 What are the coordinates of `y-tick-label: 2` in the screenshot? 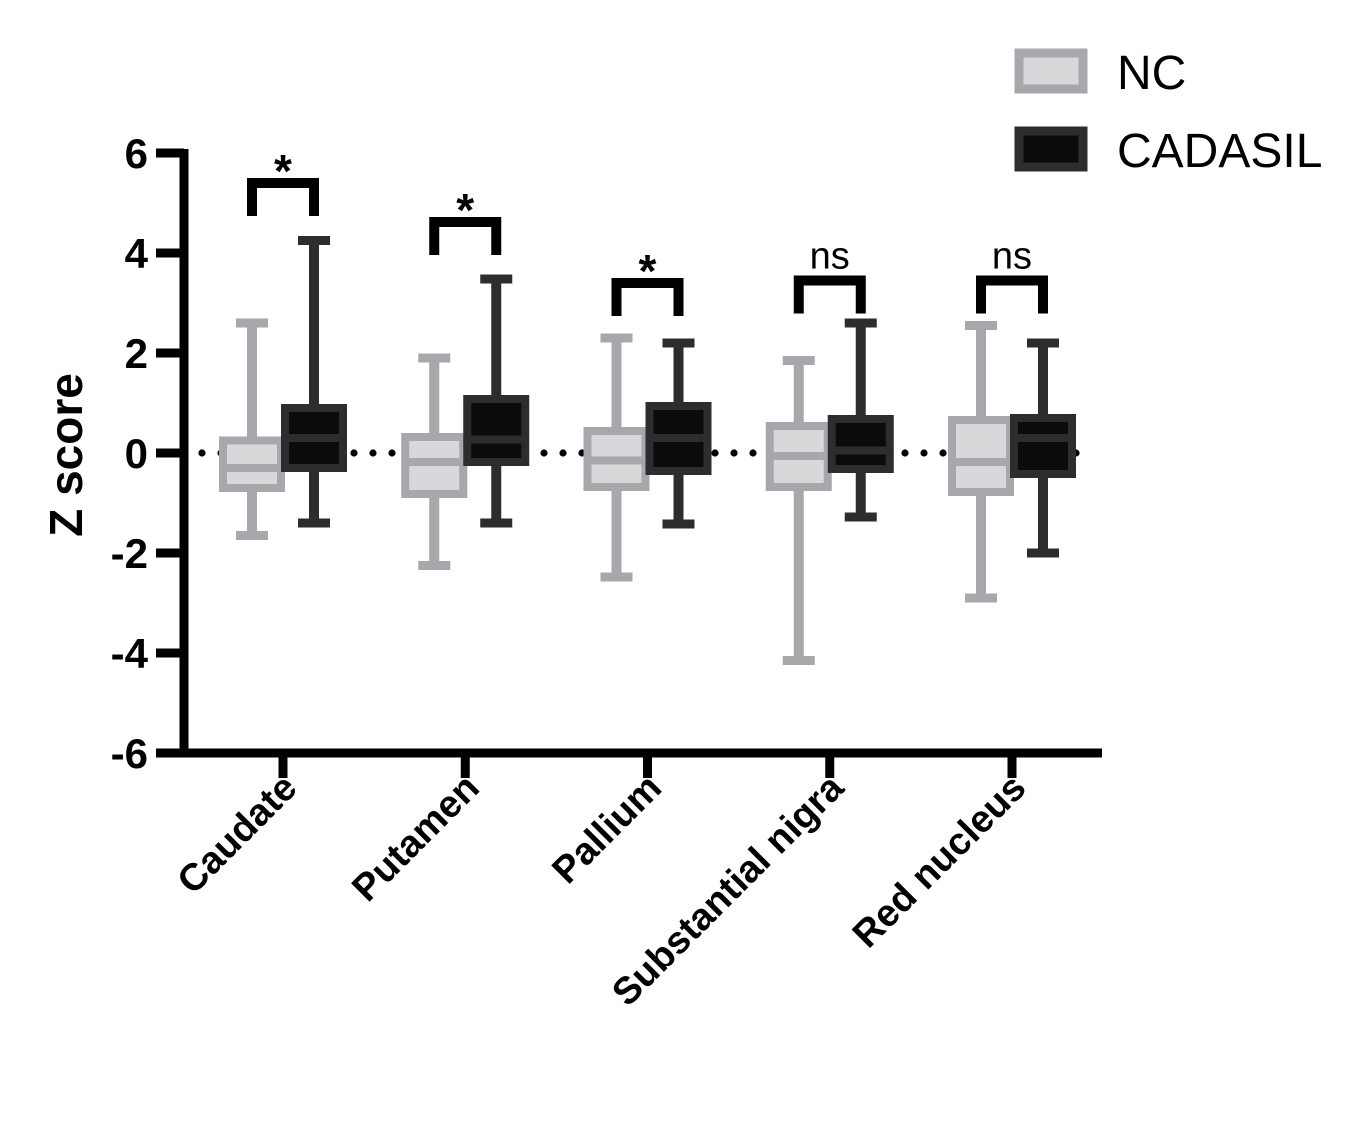 It's located at (136, 353).